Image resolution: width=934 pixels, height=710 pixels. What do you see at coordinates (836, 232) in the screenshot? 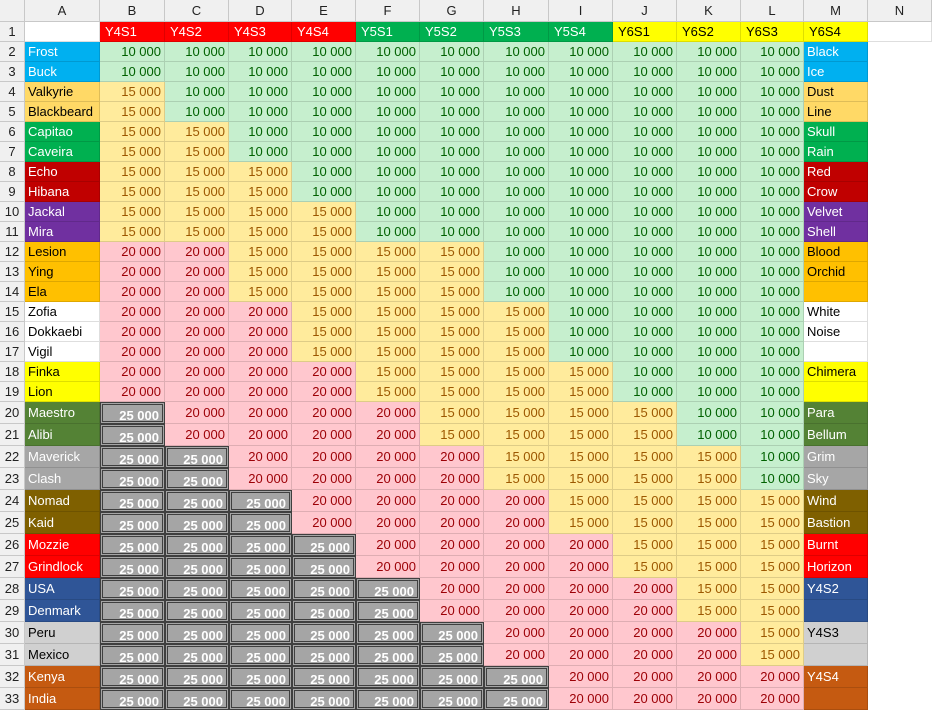
I see `skin-name-cell: Shell` at bounding box center [836, 232].